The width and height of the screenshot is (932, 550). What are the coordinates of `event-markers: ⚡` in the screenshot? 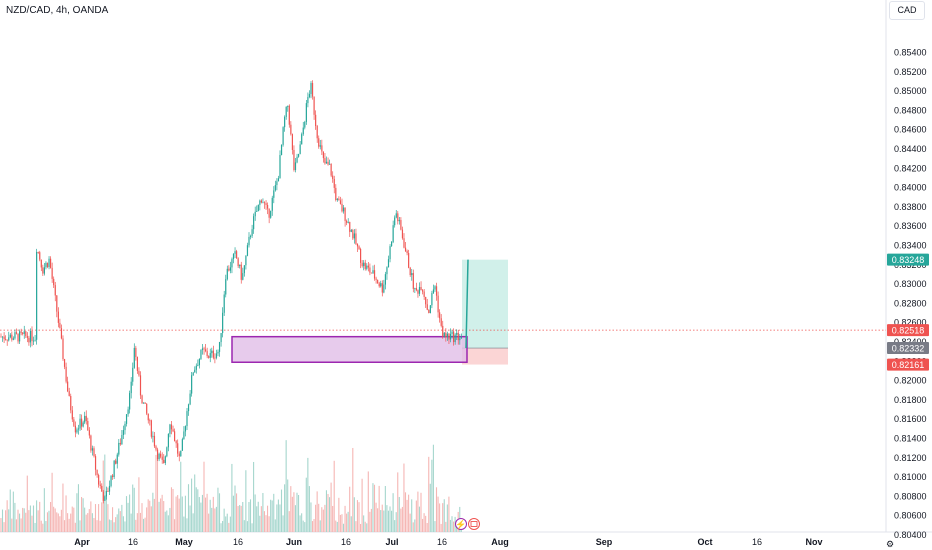 It's located at (467, 524).